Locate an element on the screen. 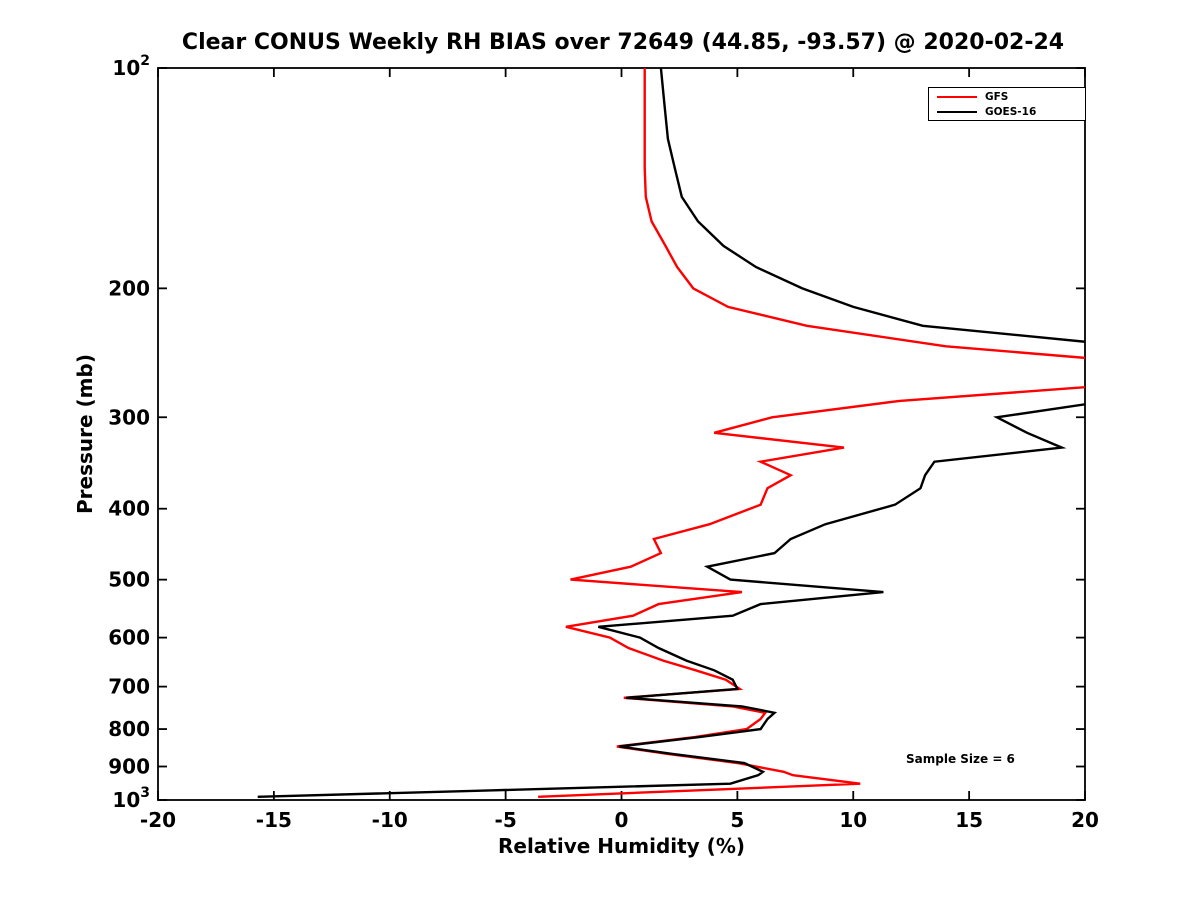 This screenshot has height=900, width=1200. legend-entry-goes-16: GOES-16 is located at coordinates (1007, 111).